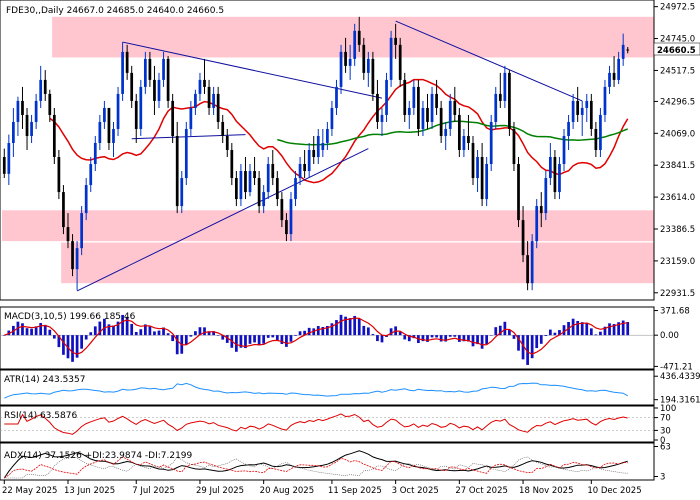 The height and width of the screenshot is (500, 700). What do you see at coordinates (29, 491) in the screenshot?
I see `time-tick-label: 22 May 2025` at bounding box center [29, 491].